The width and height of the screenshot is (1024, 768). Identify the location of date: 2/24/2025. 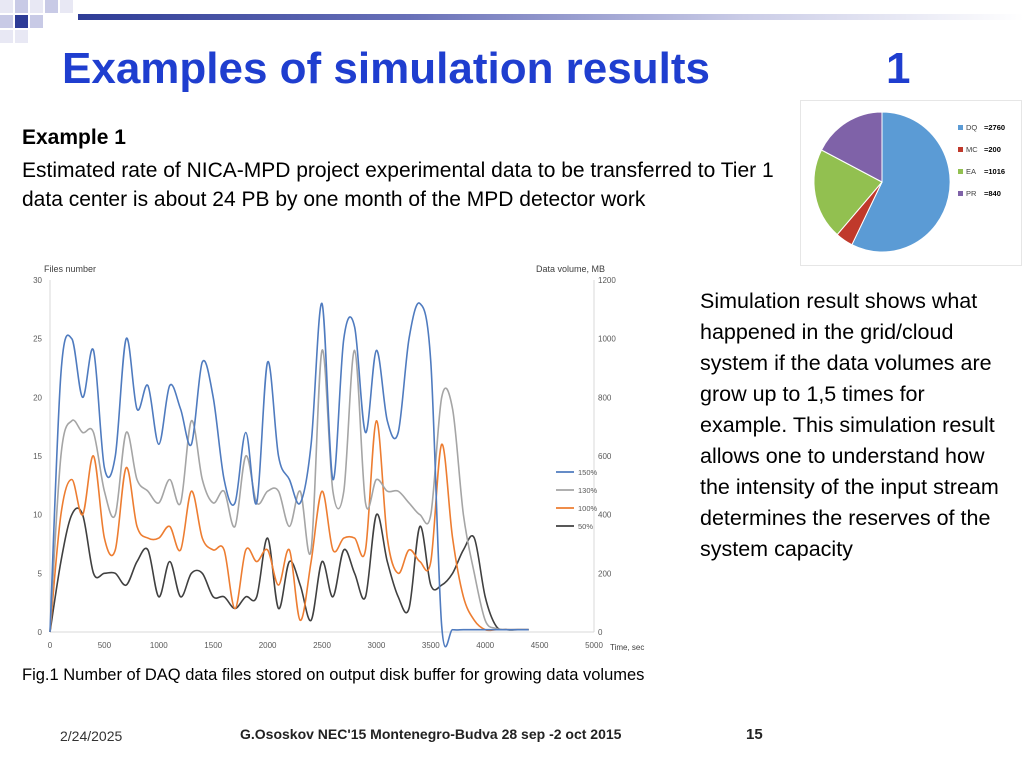
(91, 736).